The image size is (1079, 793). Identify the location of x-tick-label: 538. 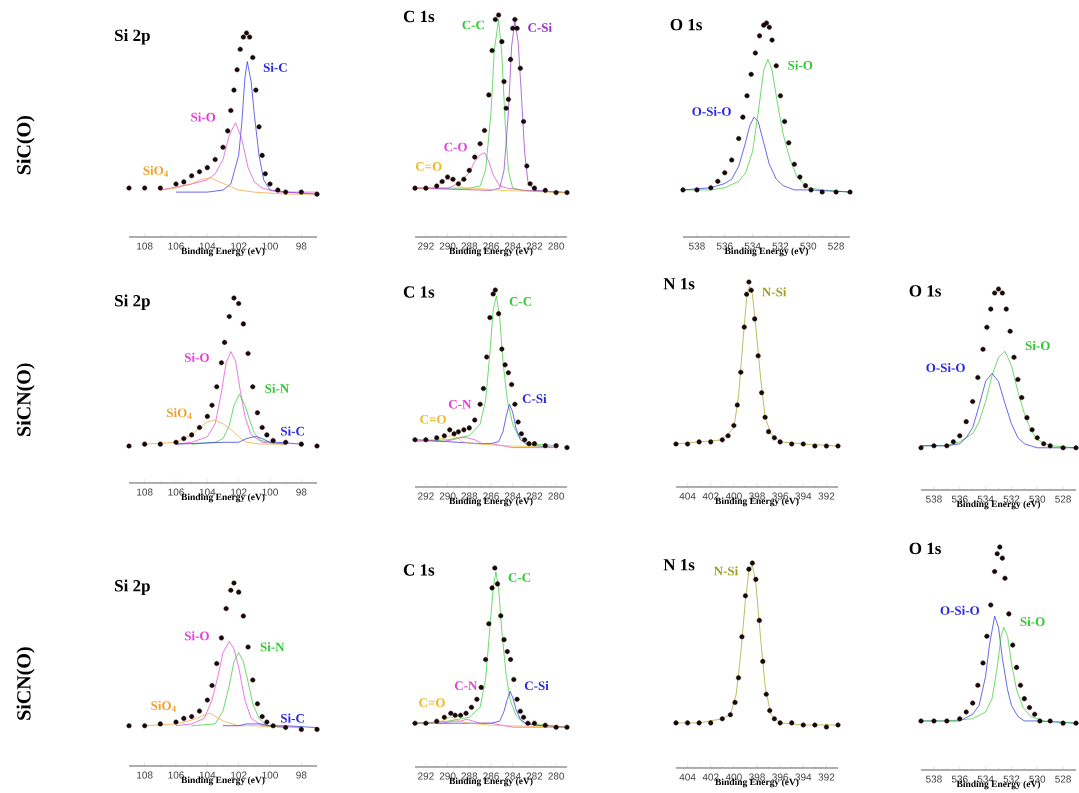
(696, 246).